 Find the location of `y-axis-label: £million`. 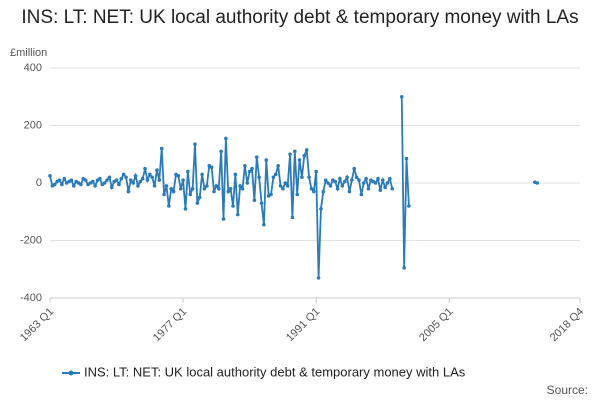

y-axis-label: £million is located at coordinates (28, 53).